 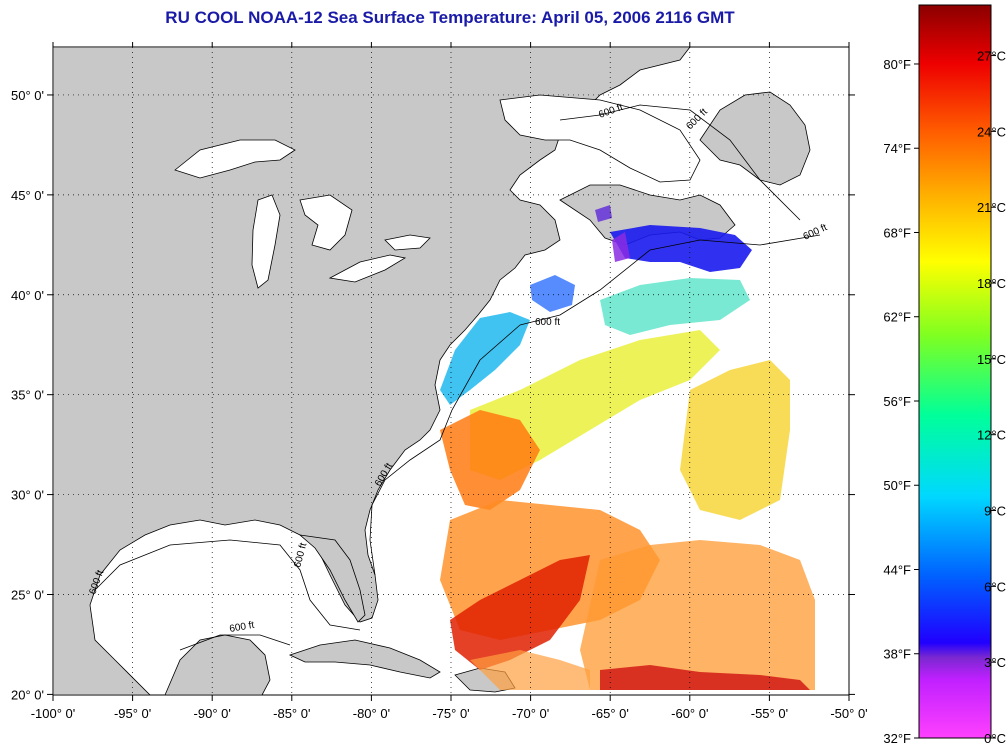 What do you see at coordinates (705, 677) in the screenshot?
I see `sst-south-red-edge` at bounding box center [705, 677].